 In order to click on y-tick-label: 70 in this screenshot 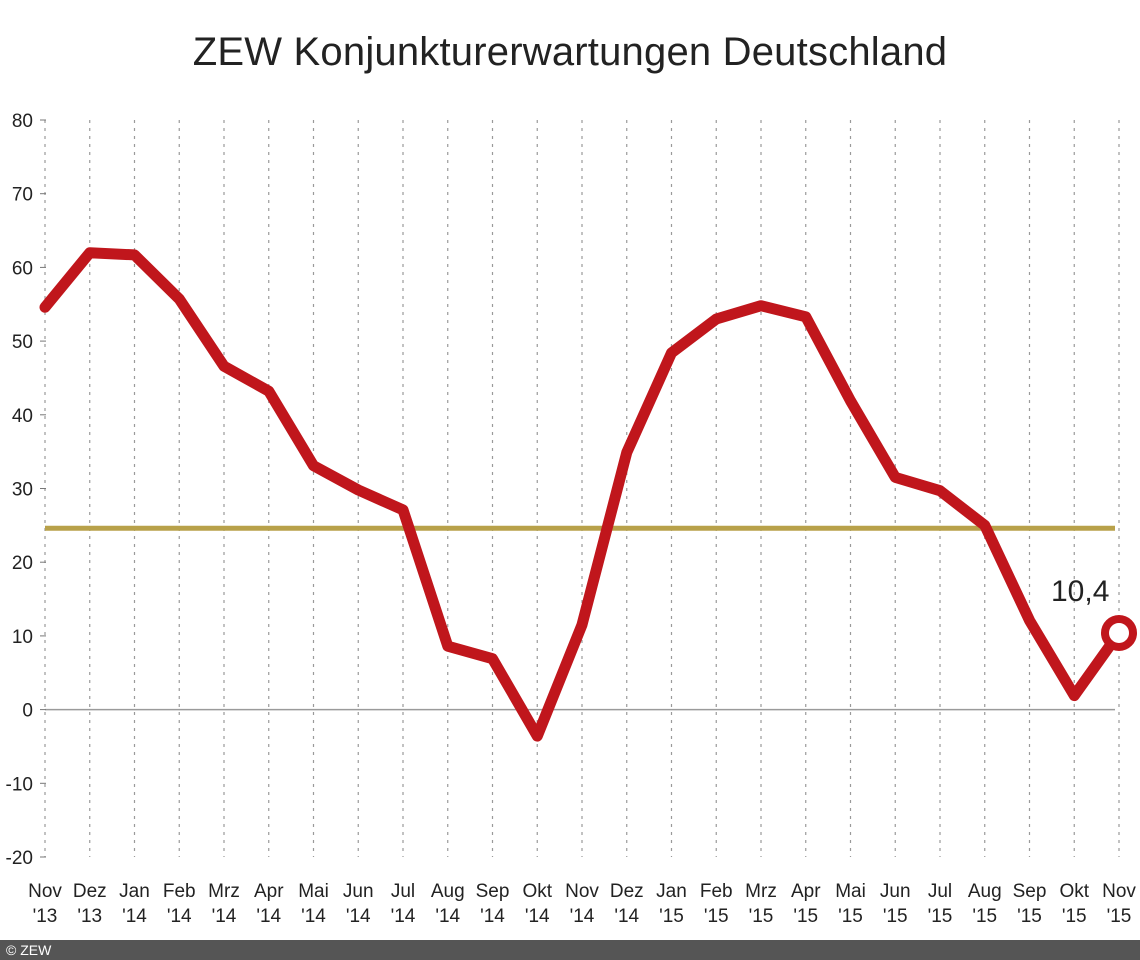, I will do `click(22, 195)`.